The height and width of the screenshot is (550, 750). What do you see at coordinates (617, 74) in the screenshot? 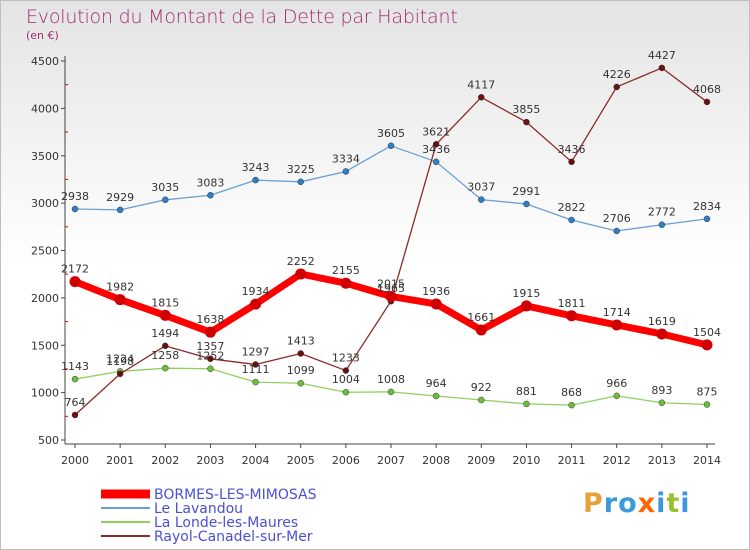
I see `data-label: 4226` at bounding box center [617, 74].